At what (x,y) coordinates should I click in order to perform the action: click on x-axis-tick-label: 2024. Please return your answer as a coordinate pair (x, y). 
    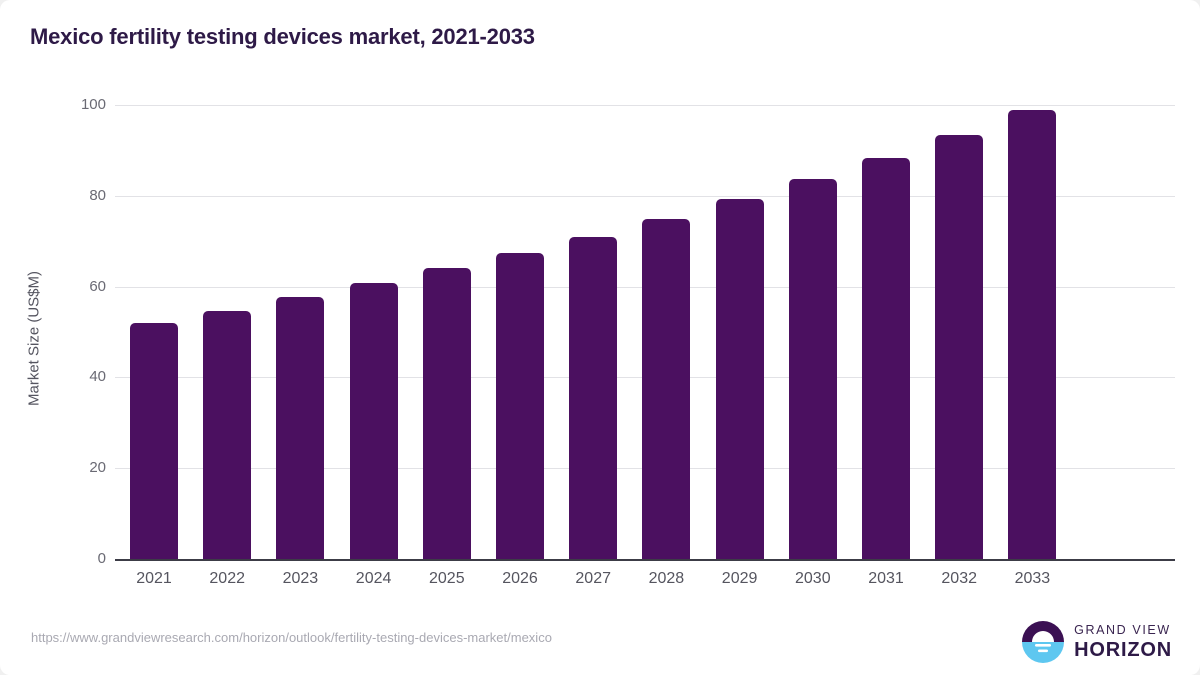
    Looking at the image, I should click on (373, 578).